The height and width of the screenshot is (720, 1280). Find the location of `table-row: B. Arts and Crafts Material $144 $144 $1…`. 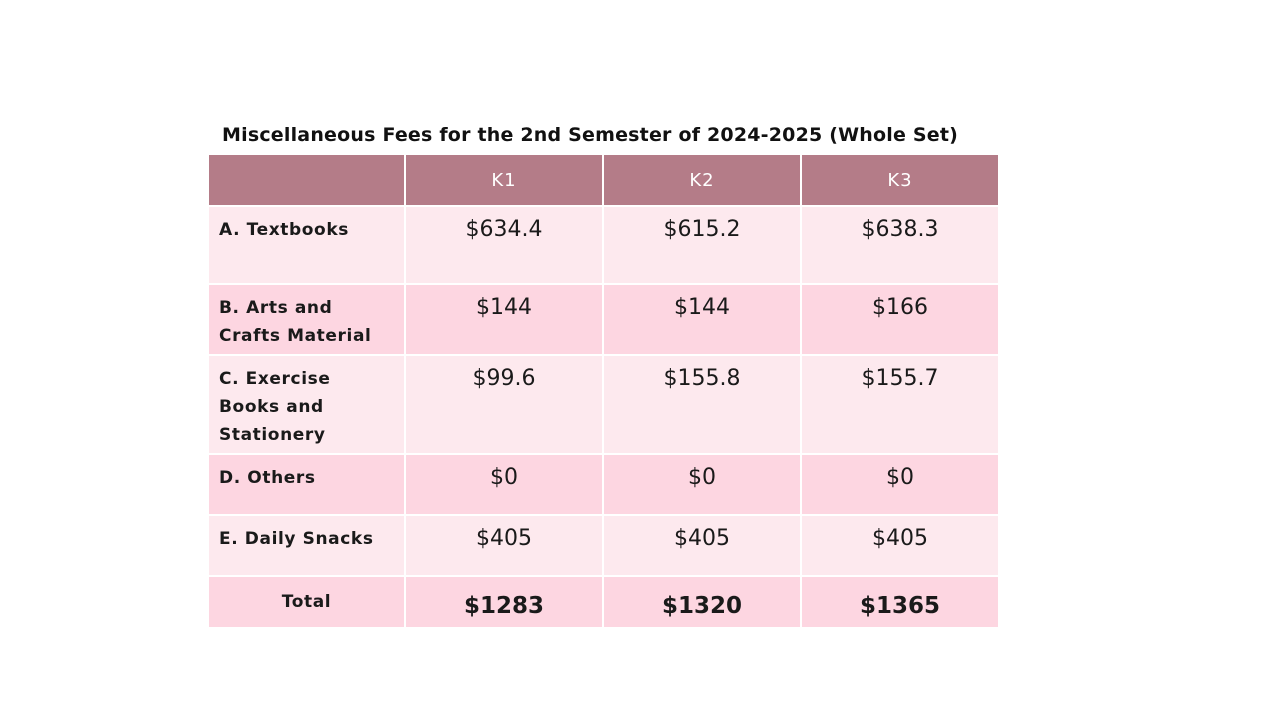

table-row: B. Arts and Crafts Material $144 $144 $1… is located at coordinates (603, 319).